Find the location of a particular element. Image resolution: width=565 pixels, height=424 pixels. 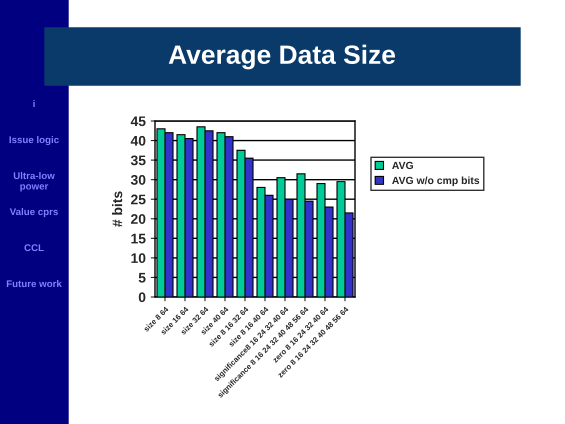

text: Ultra-low power is located at coordinates (34, 182).